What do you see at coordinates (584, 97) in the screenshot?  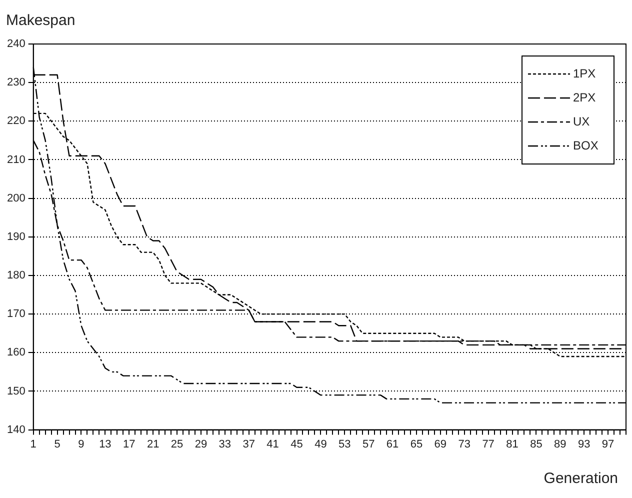 I see `legend-label: 2PX` at bounding box center [584, 97].